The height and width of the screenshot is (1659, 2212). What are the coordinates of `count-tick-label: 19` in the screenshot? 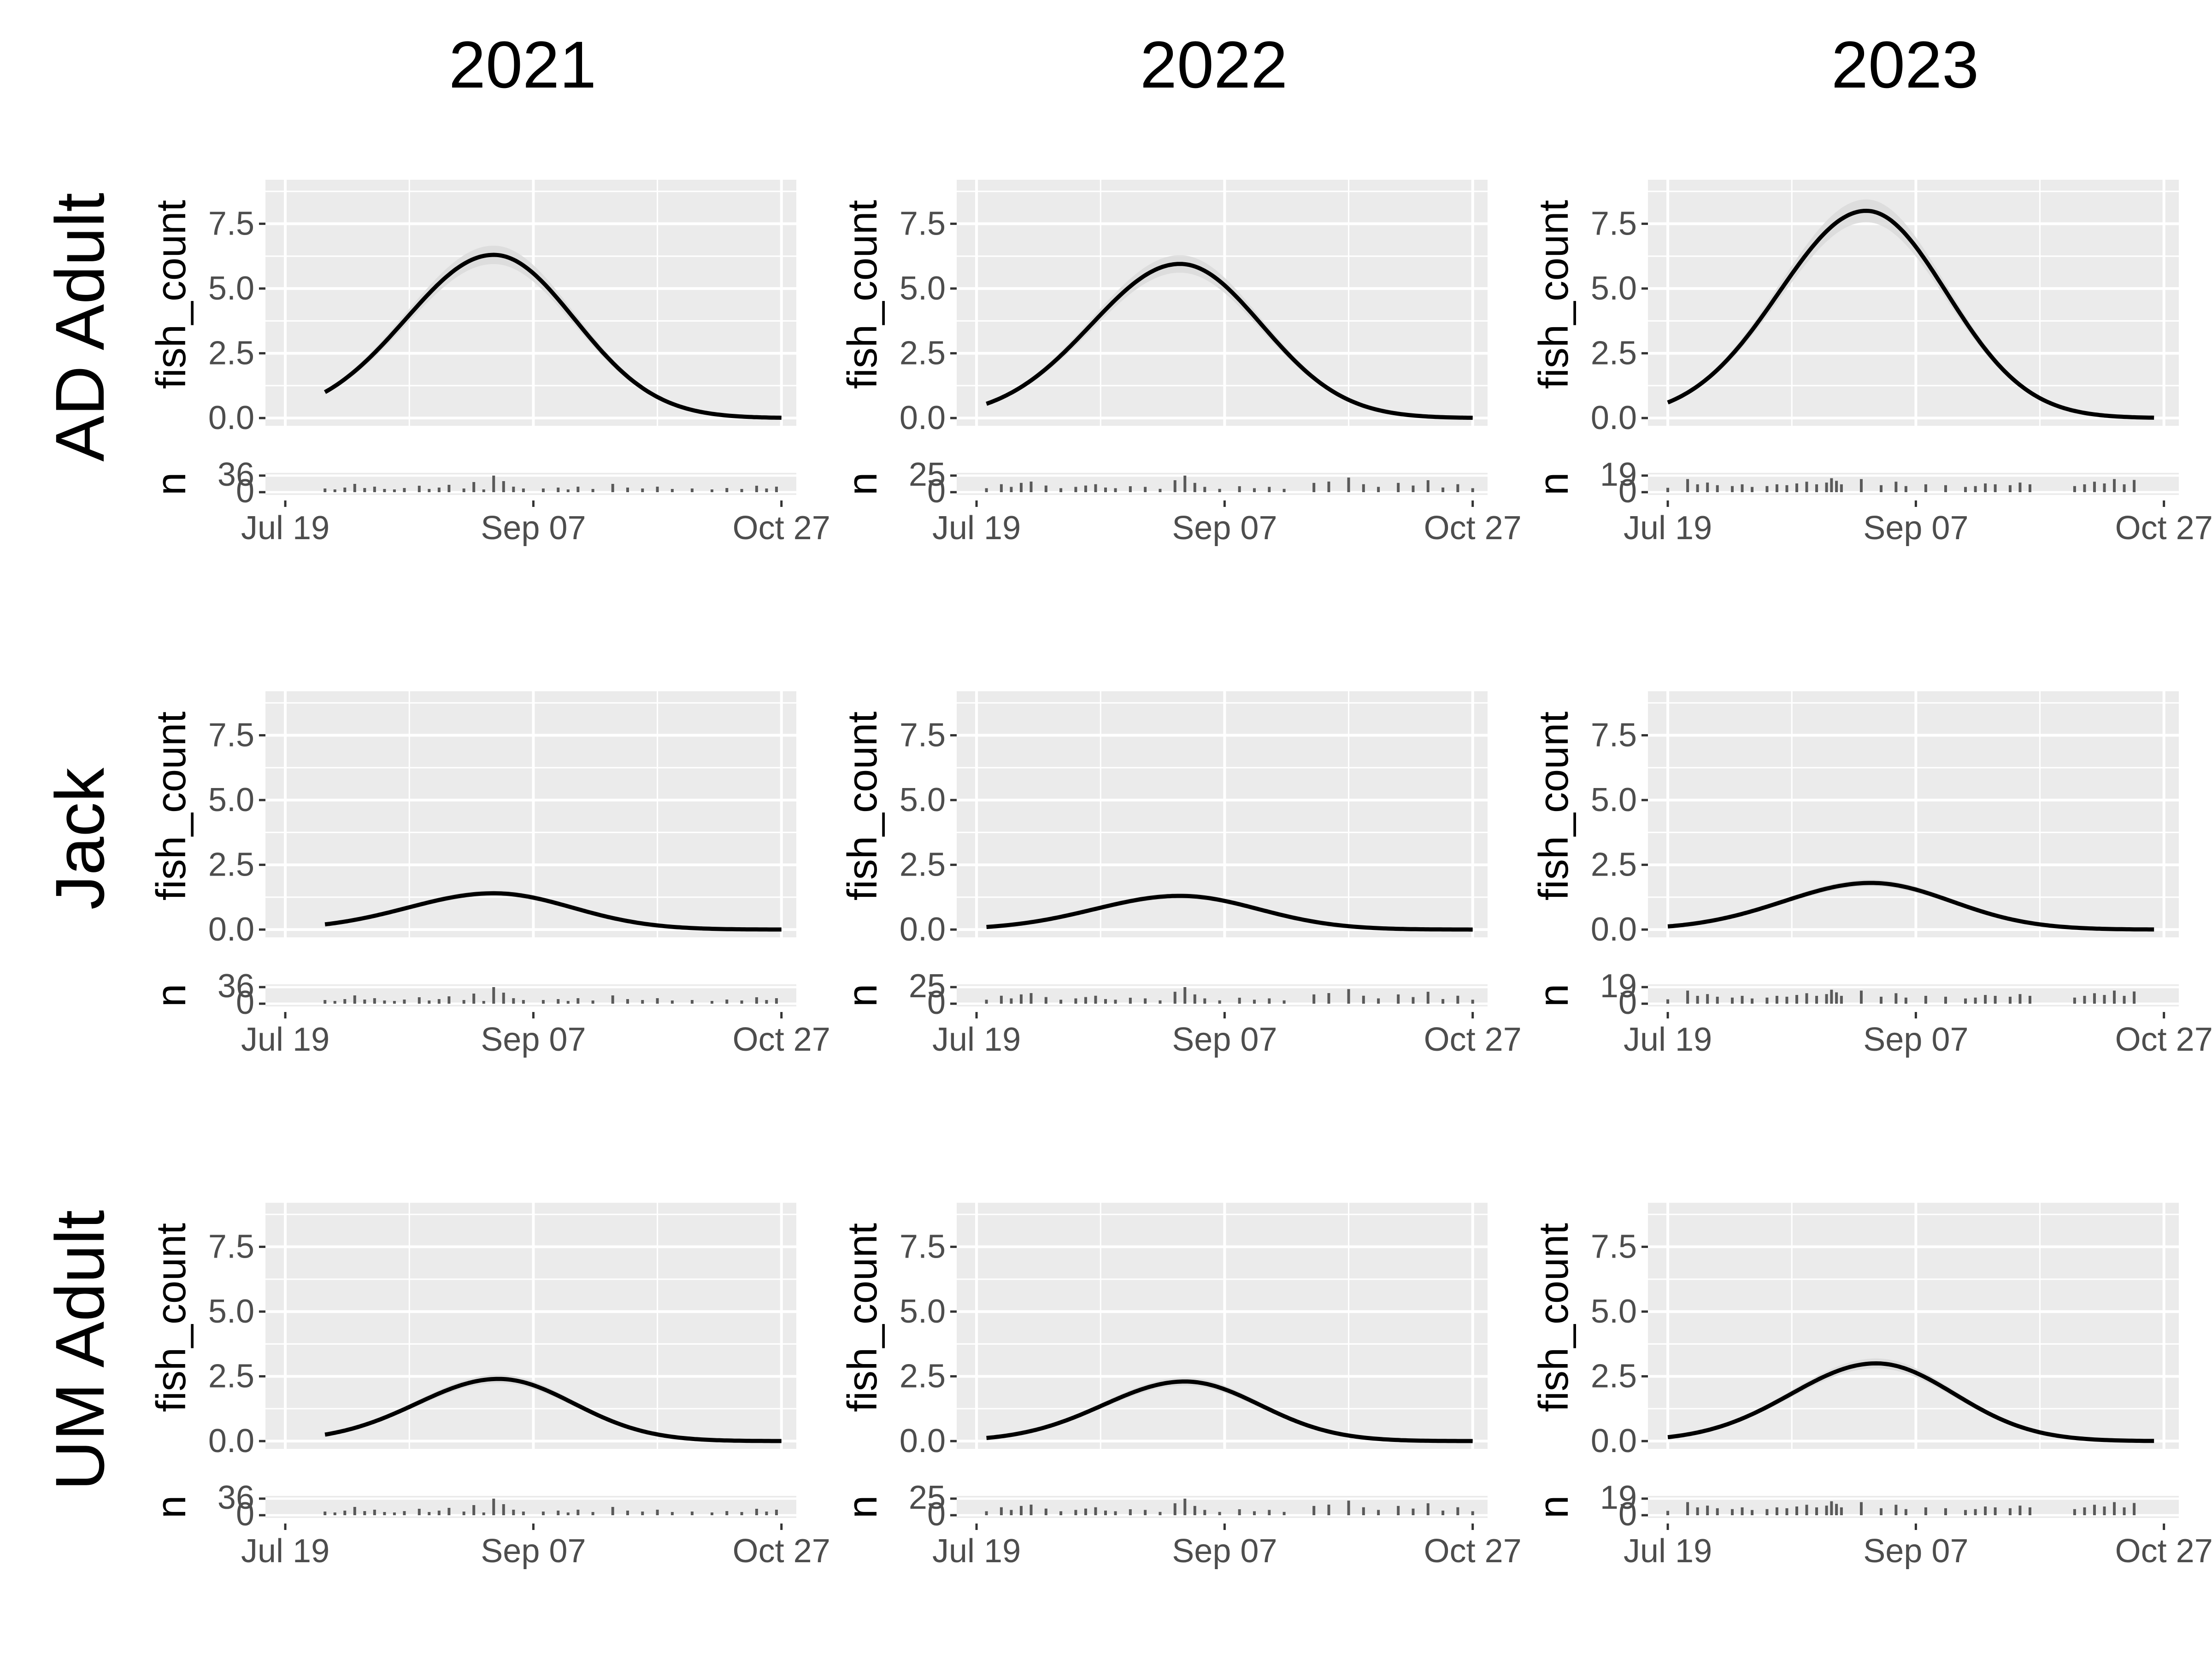 It's located at (1618, 1497).